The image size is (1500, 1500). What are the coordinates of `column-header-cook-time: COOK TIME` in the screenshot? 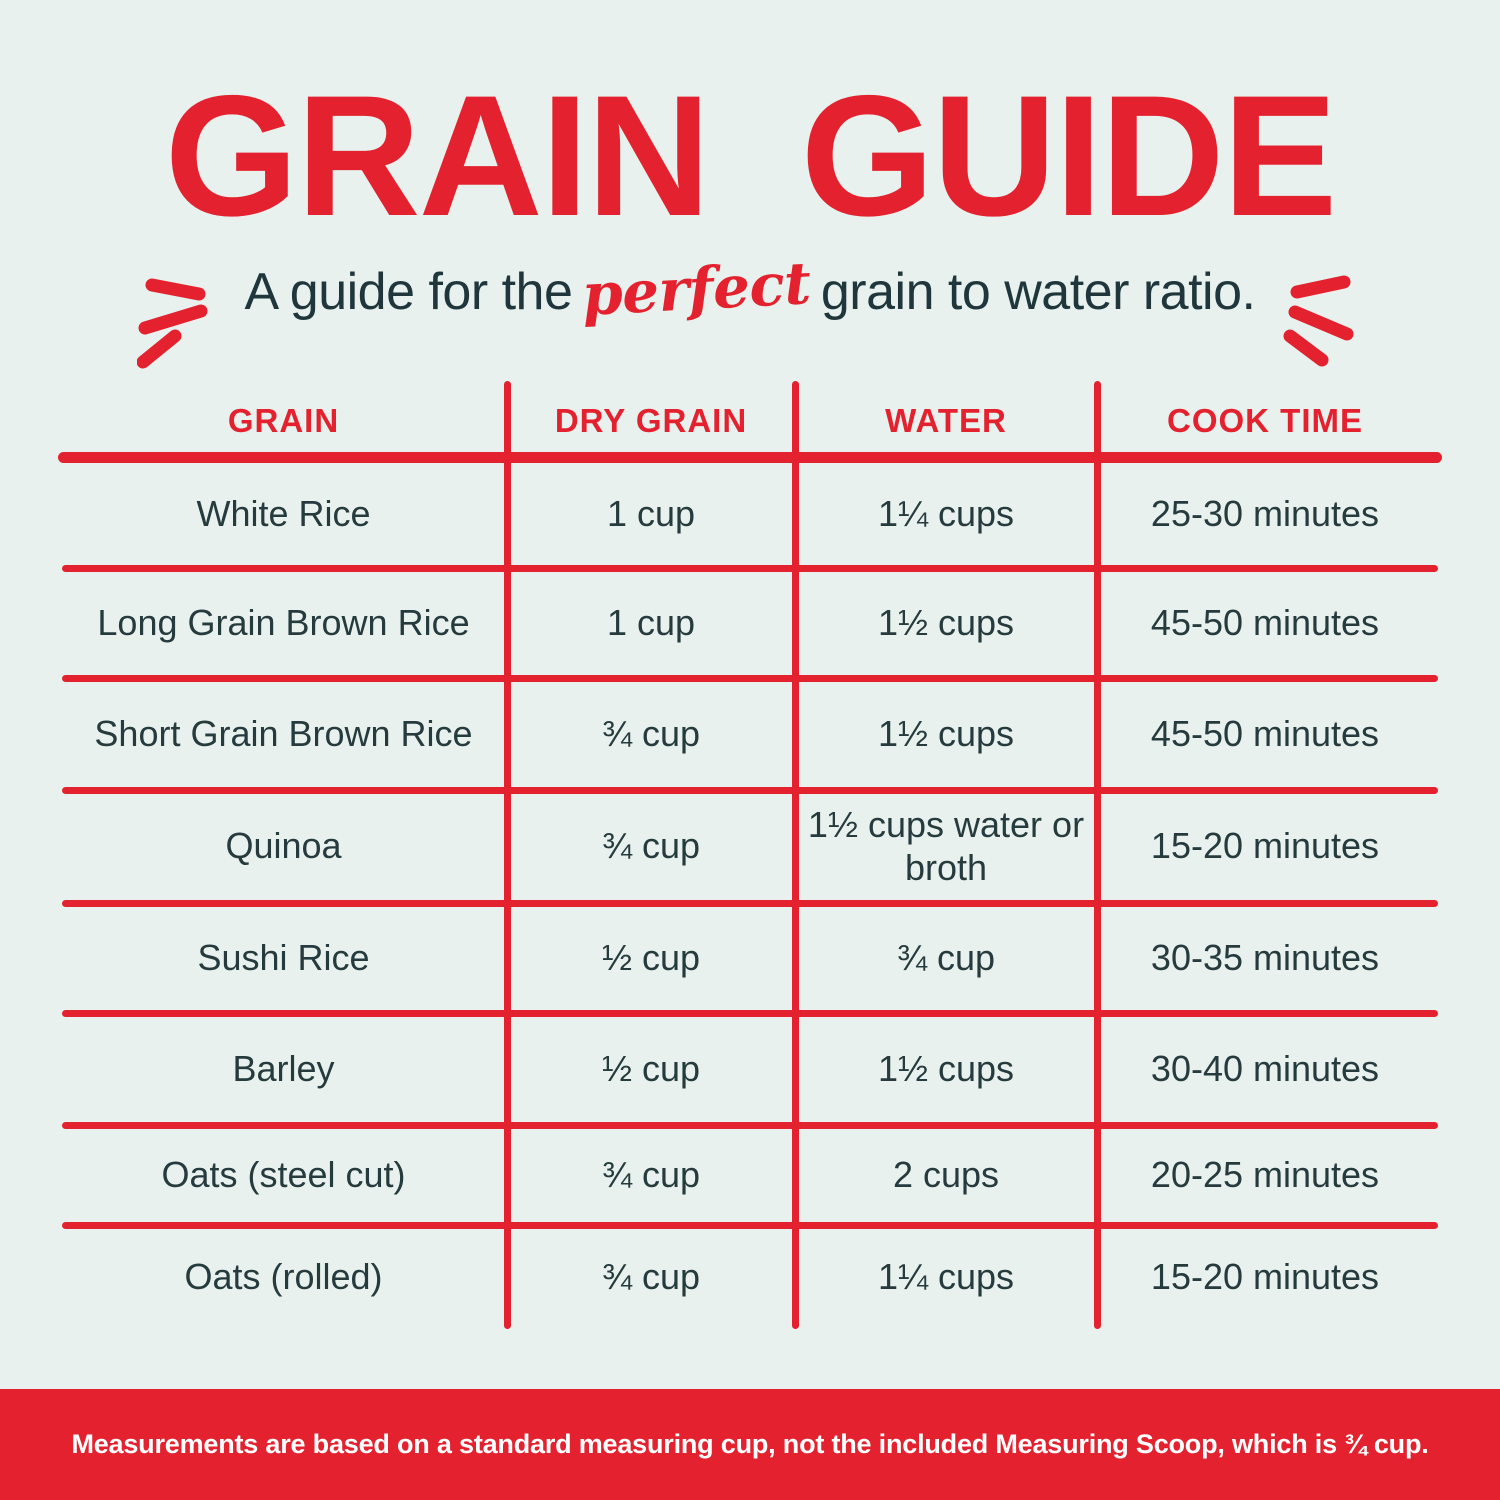 It's located at (1265, 421).